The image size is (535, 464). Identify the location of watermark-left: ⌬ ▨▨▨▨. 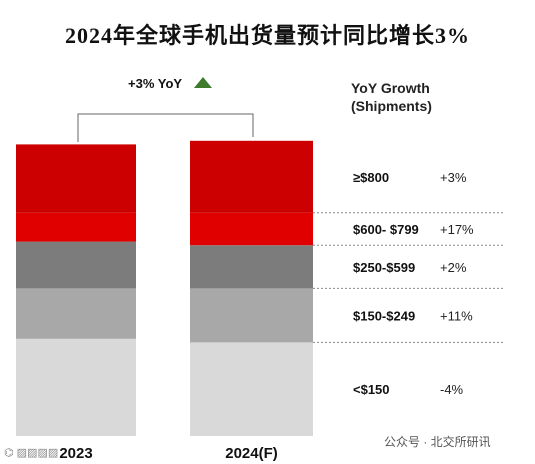
(31, 453).